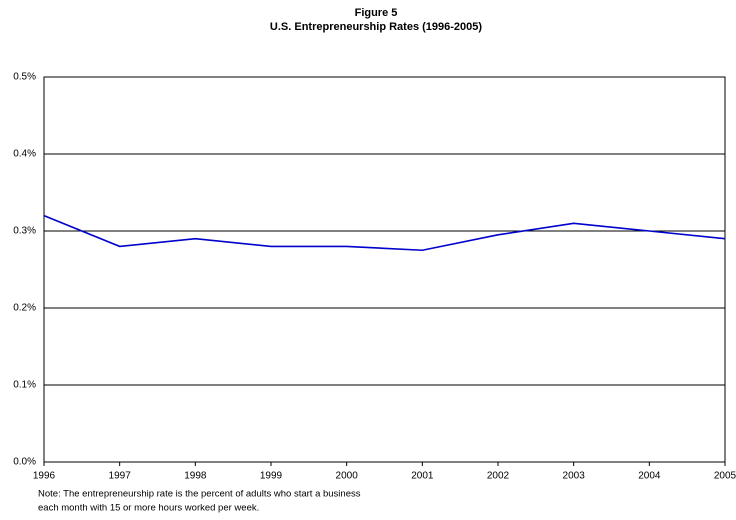 Image resolution: width=736 pixels, height=520 pixels. Describe the element at coordinates (195, 476) in the screenshot. I see `x-tick-label: 1998` at that location.